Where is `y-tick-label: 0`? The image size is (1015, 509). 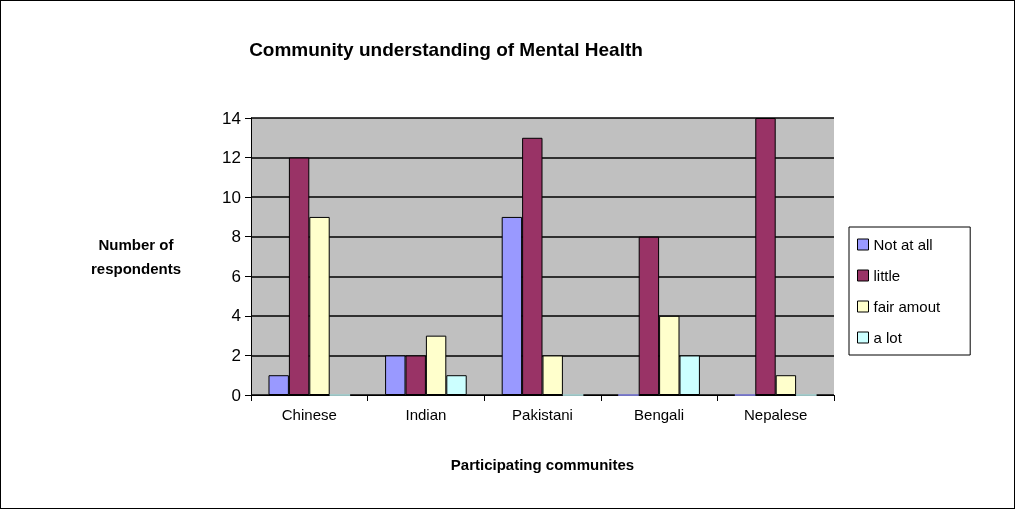
y-tick-label: 0 is located at coordinates (236, 395).